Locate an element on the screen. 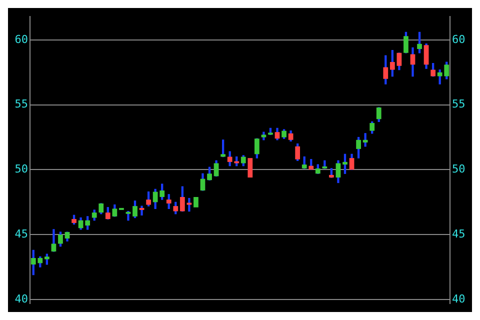 The image size is (480, 320). y-tick-label: 55 is located at coordinates (21, 104).